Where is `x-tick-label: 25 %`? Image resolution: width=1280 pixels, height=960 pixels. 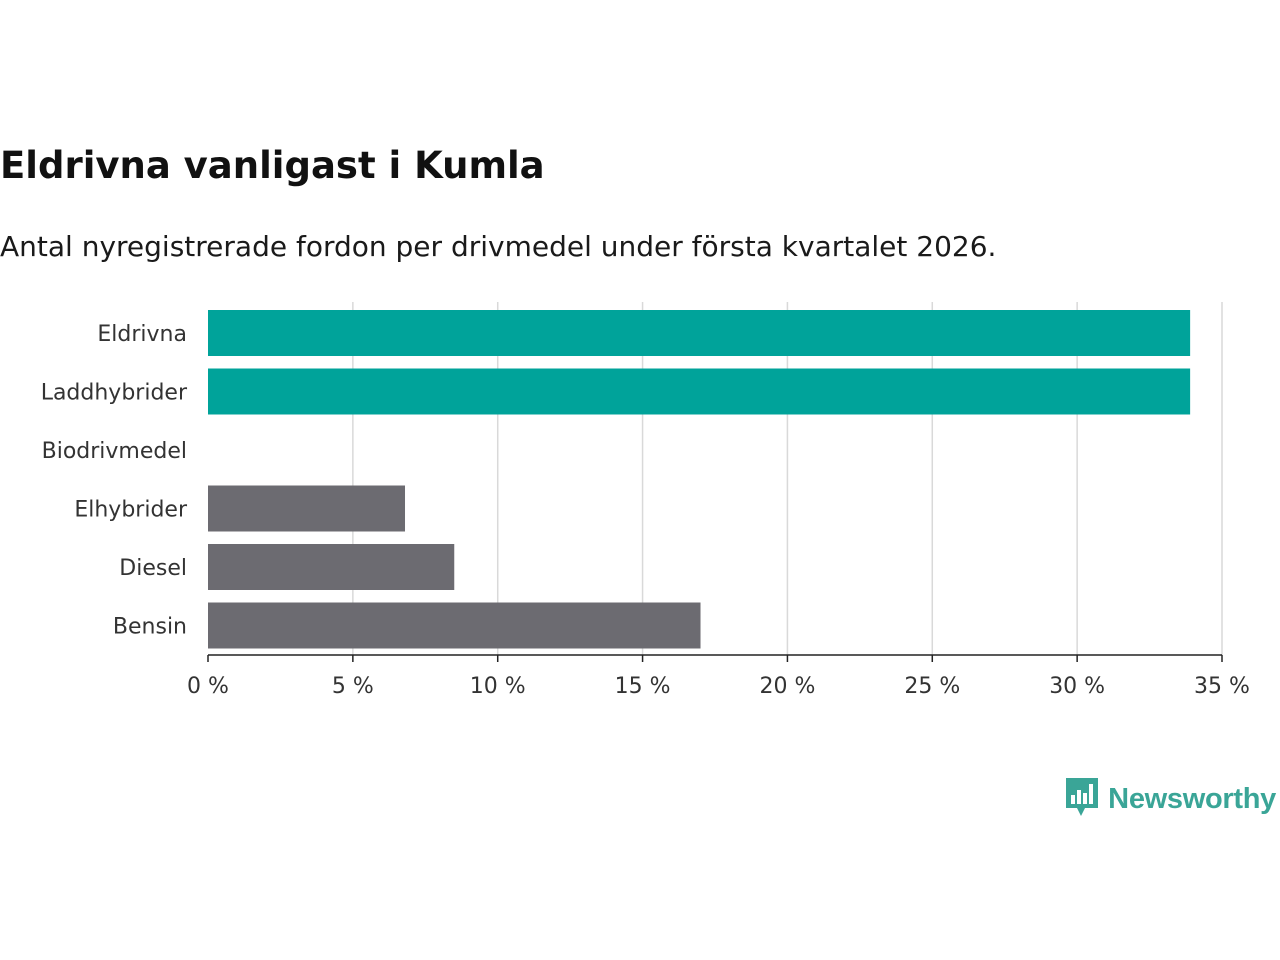
x-tick-label: 25 % is located at coordinates (932, 686).